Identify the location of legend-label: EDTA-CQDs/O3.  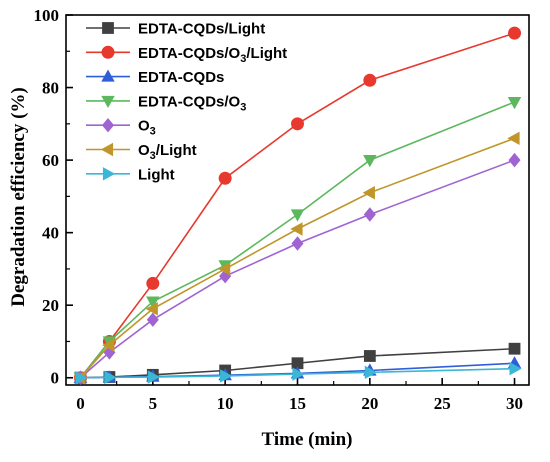
(192, 103).